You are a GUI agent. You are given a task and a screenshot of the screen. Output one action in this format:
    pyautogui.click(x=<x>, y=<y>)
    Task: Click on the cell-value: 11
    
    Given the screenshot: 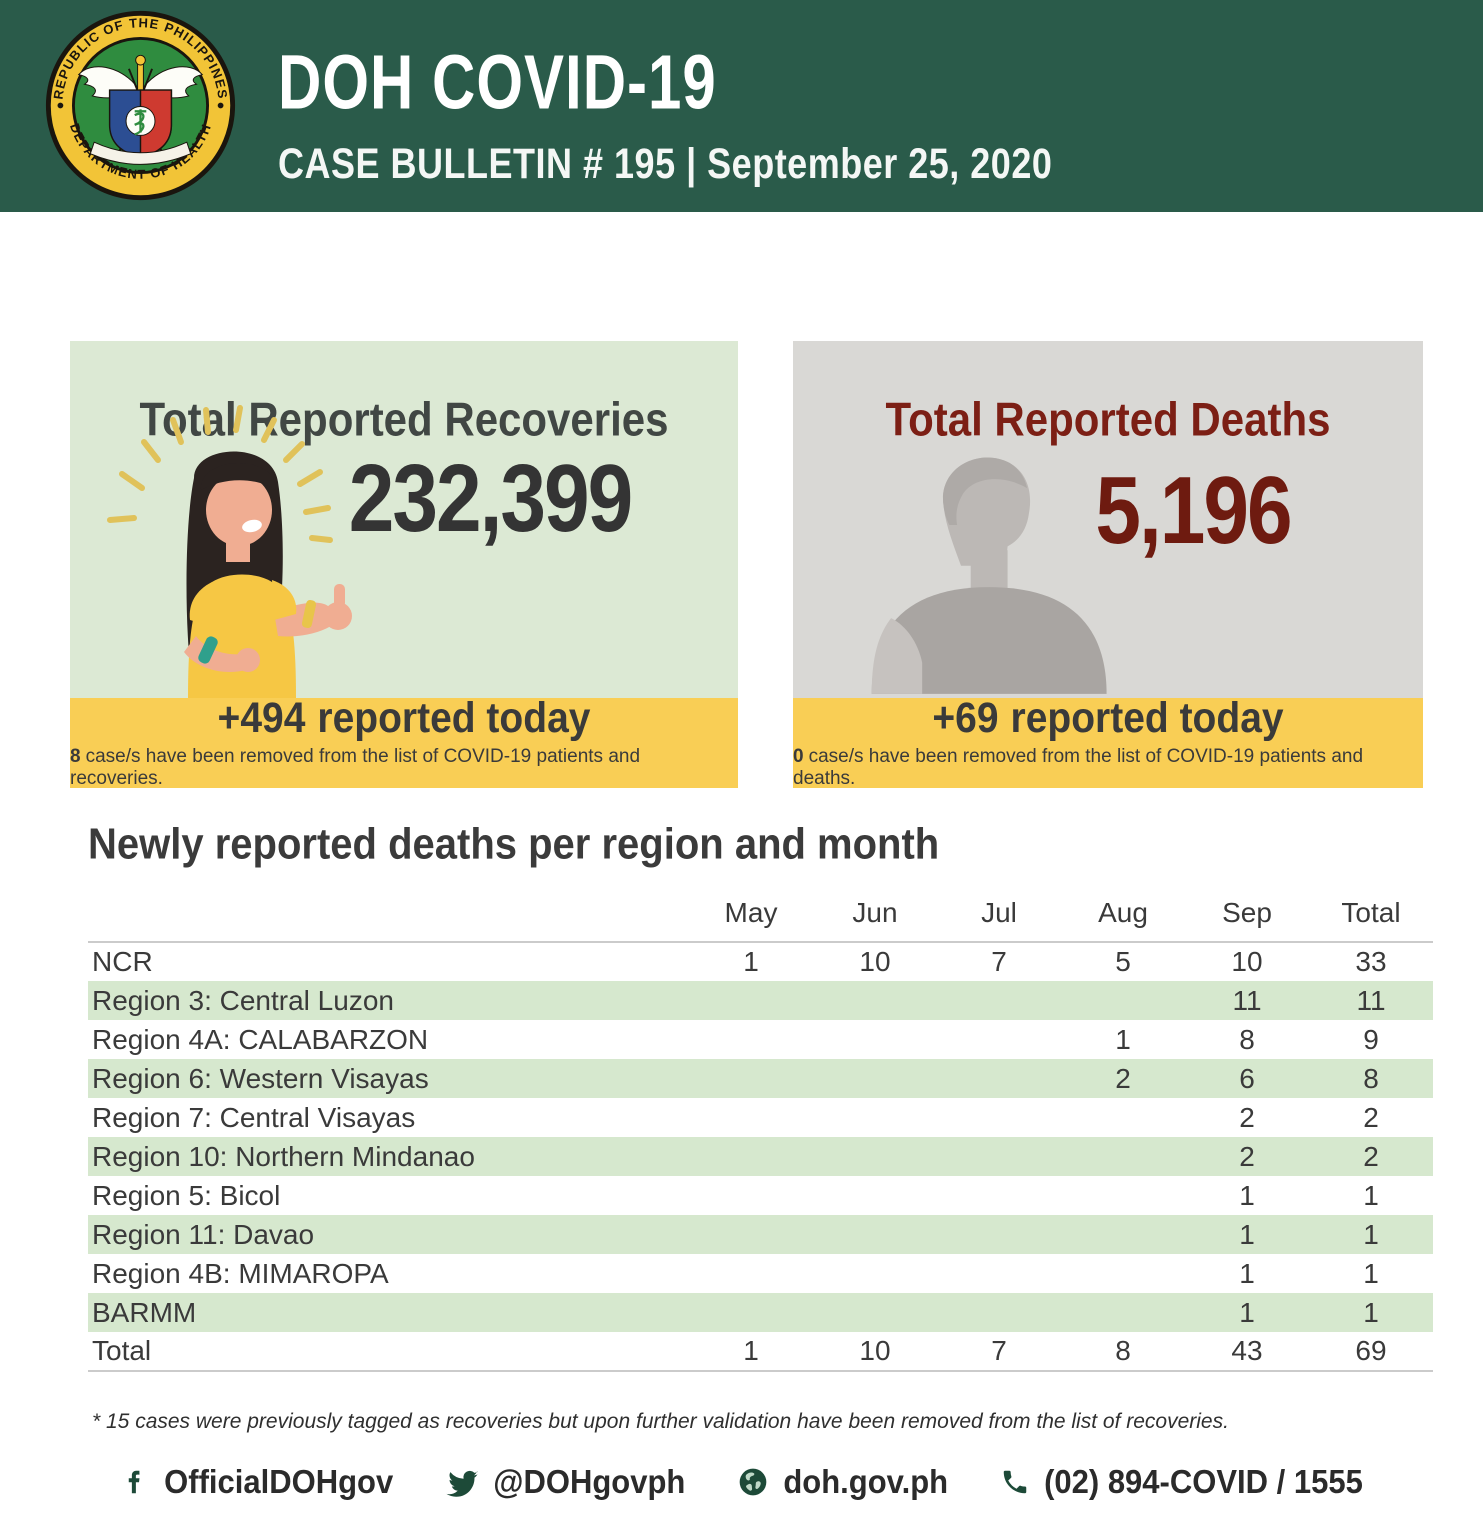 What is the action you would take?
    pyautogui.click(x=1247, y=1000)
    